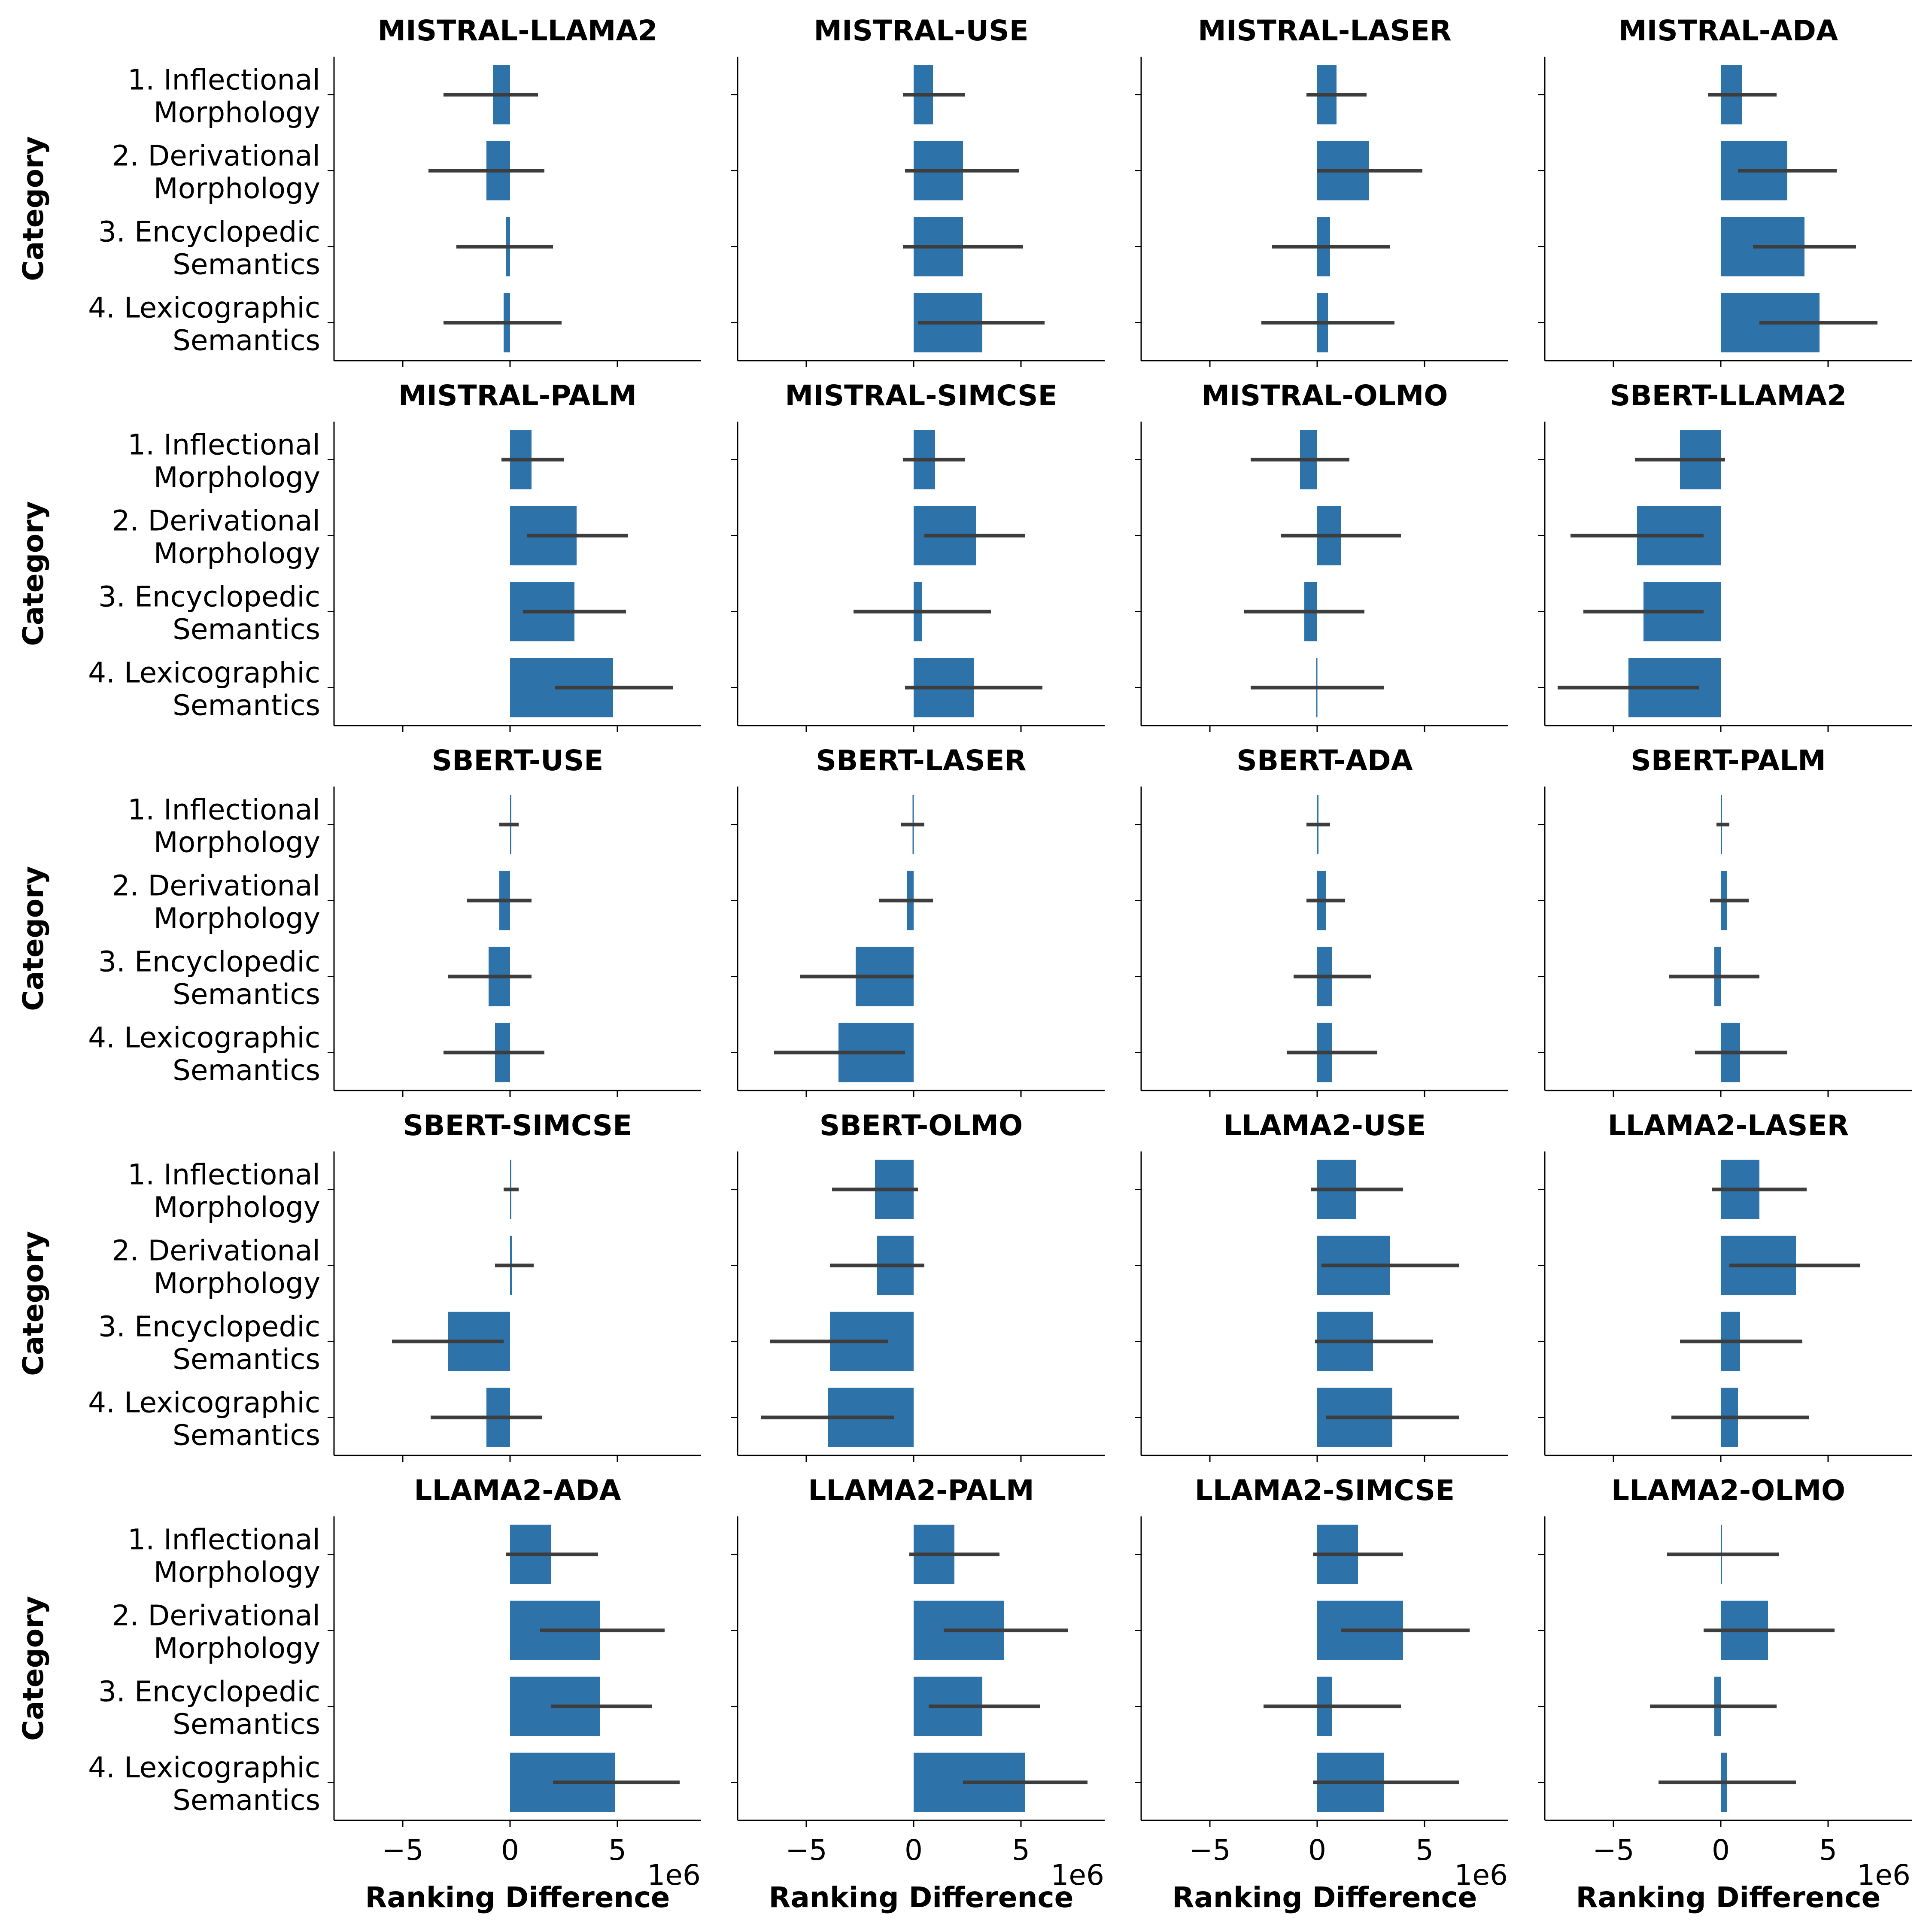  I want to click on panel-title: MISTRAL-OLMO, so click(1324, 396).